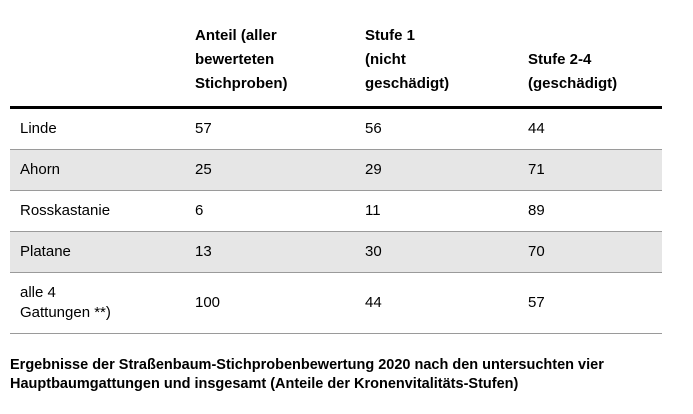 The image size is (693, 414). I want to click on table-row-rosskastanie: Rosskastanie 6 11 89, so click(336, 211).